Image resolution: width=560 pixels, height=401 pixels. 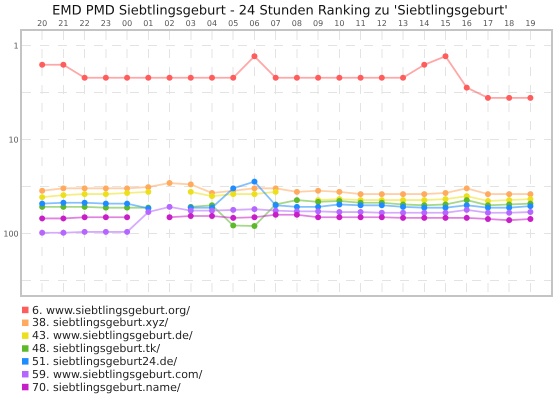 What do you see at coordinates (424, 23) in the screenshot?
I see `x-tick-label: 14` at bounding box center [424, 23].